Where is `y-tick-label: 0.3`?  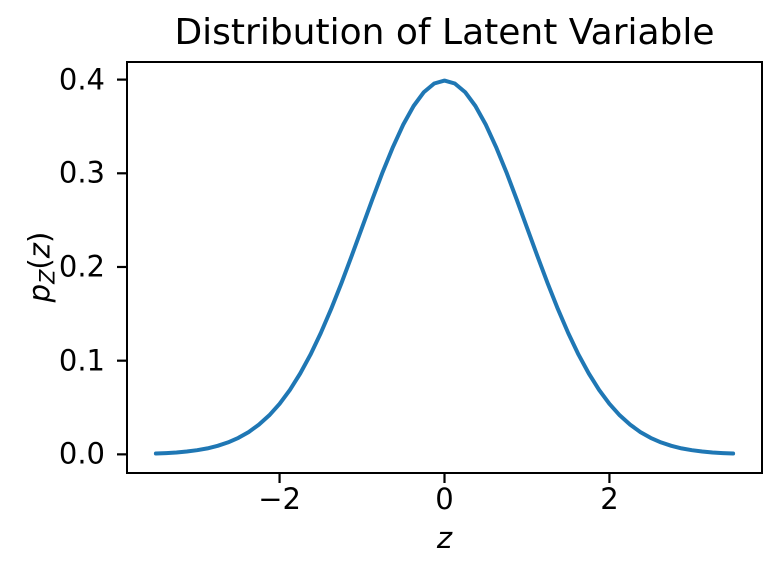
y-tick-label: 0.3 is located at coordinates (81, 172).